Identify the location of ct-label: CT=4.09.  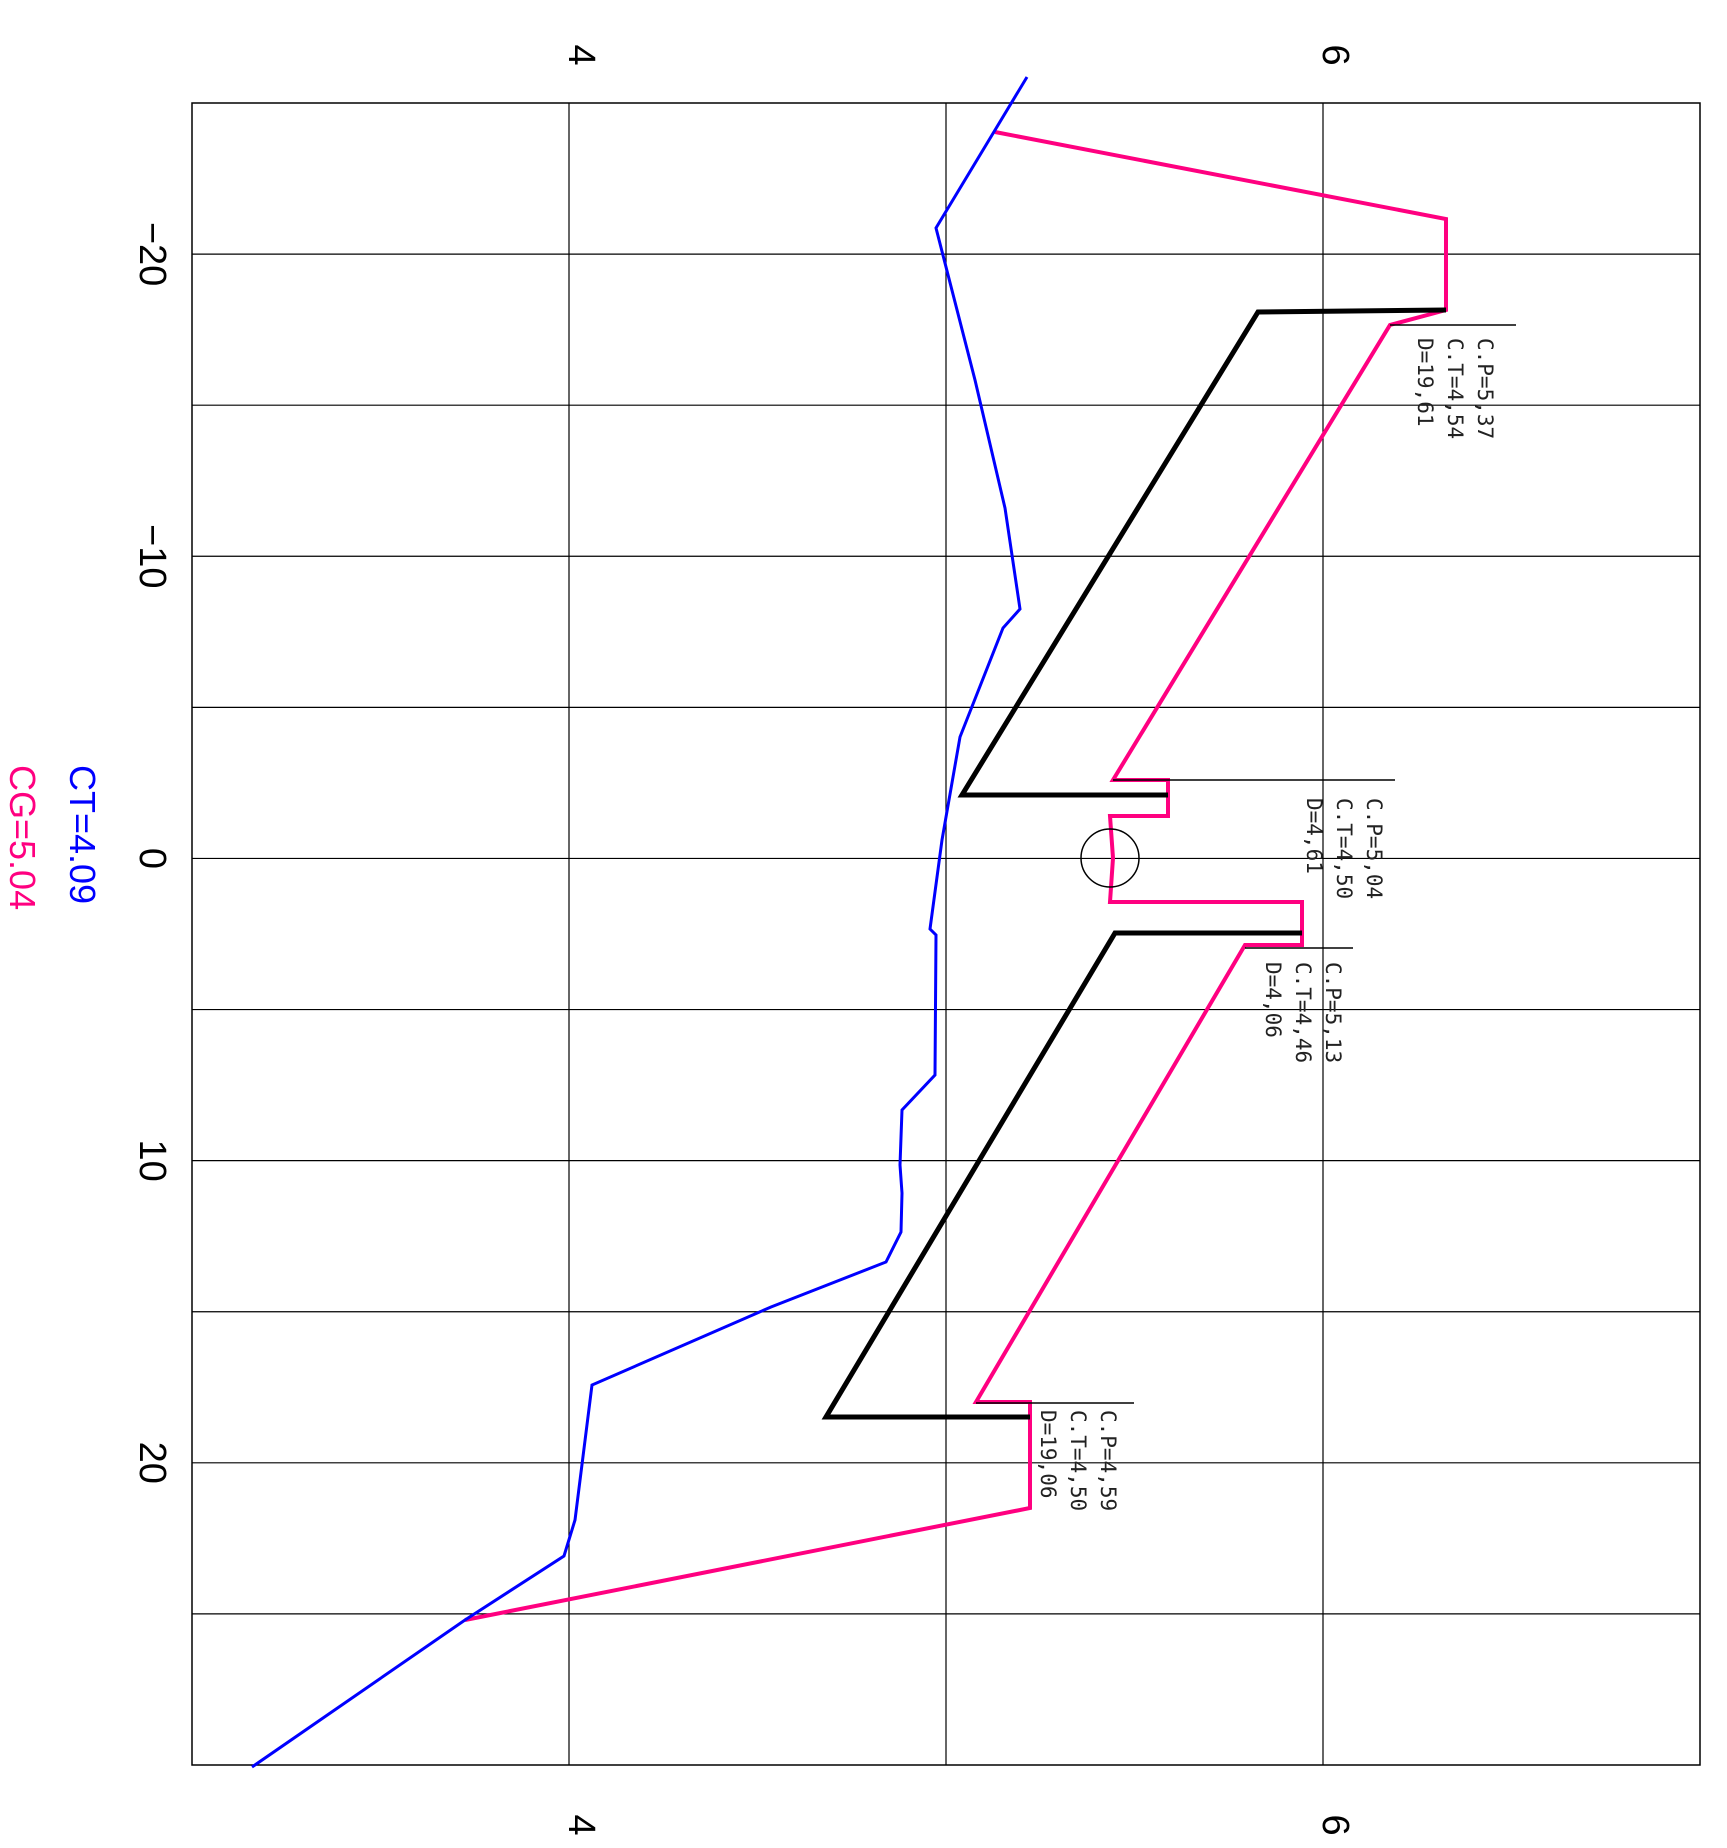
(82, 834).